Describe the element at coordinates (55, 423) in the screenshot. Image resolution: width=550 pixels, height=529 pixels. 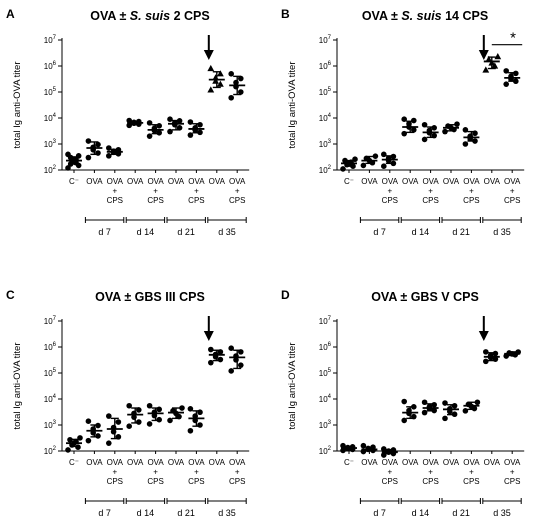
I see `y-tick-exponent: 3` at that location.